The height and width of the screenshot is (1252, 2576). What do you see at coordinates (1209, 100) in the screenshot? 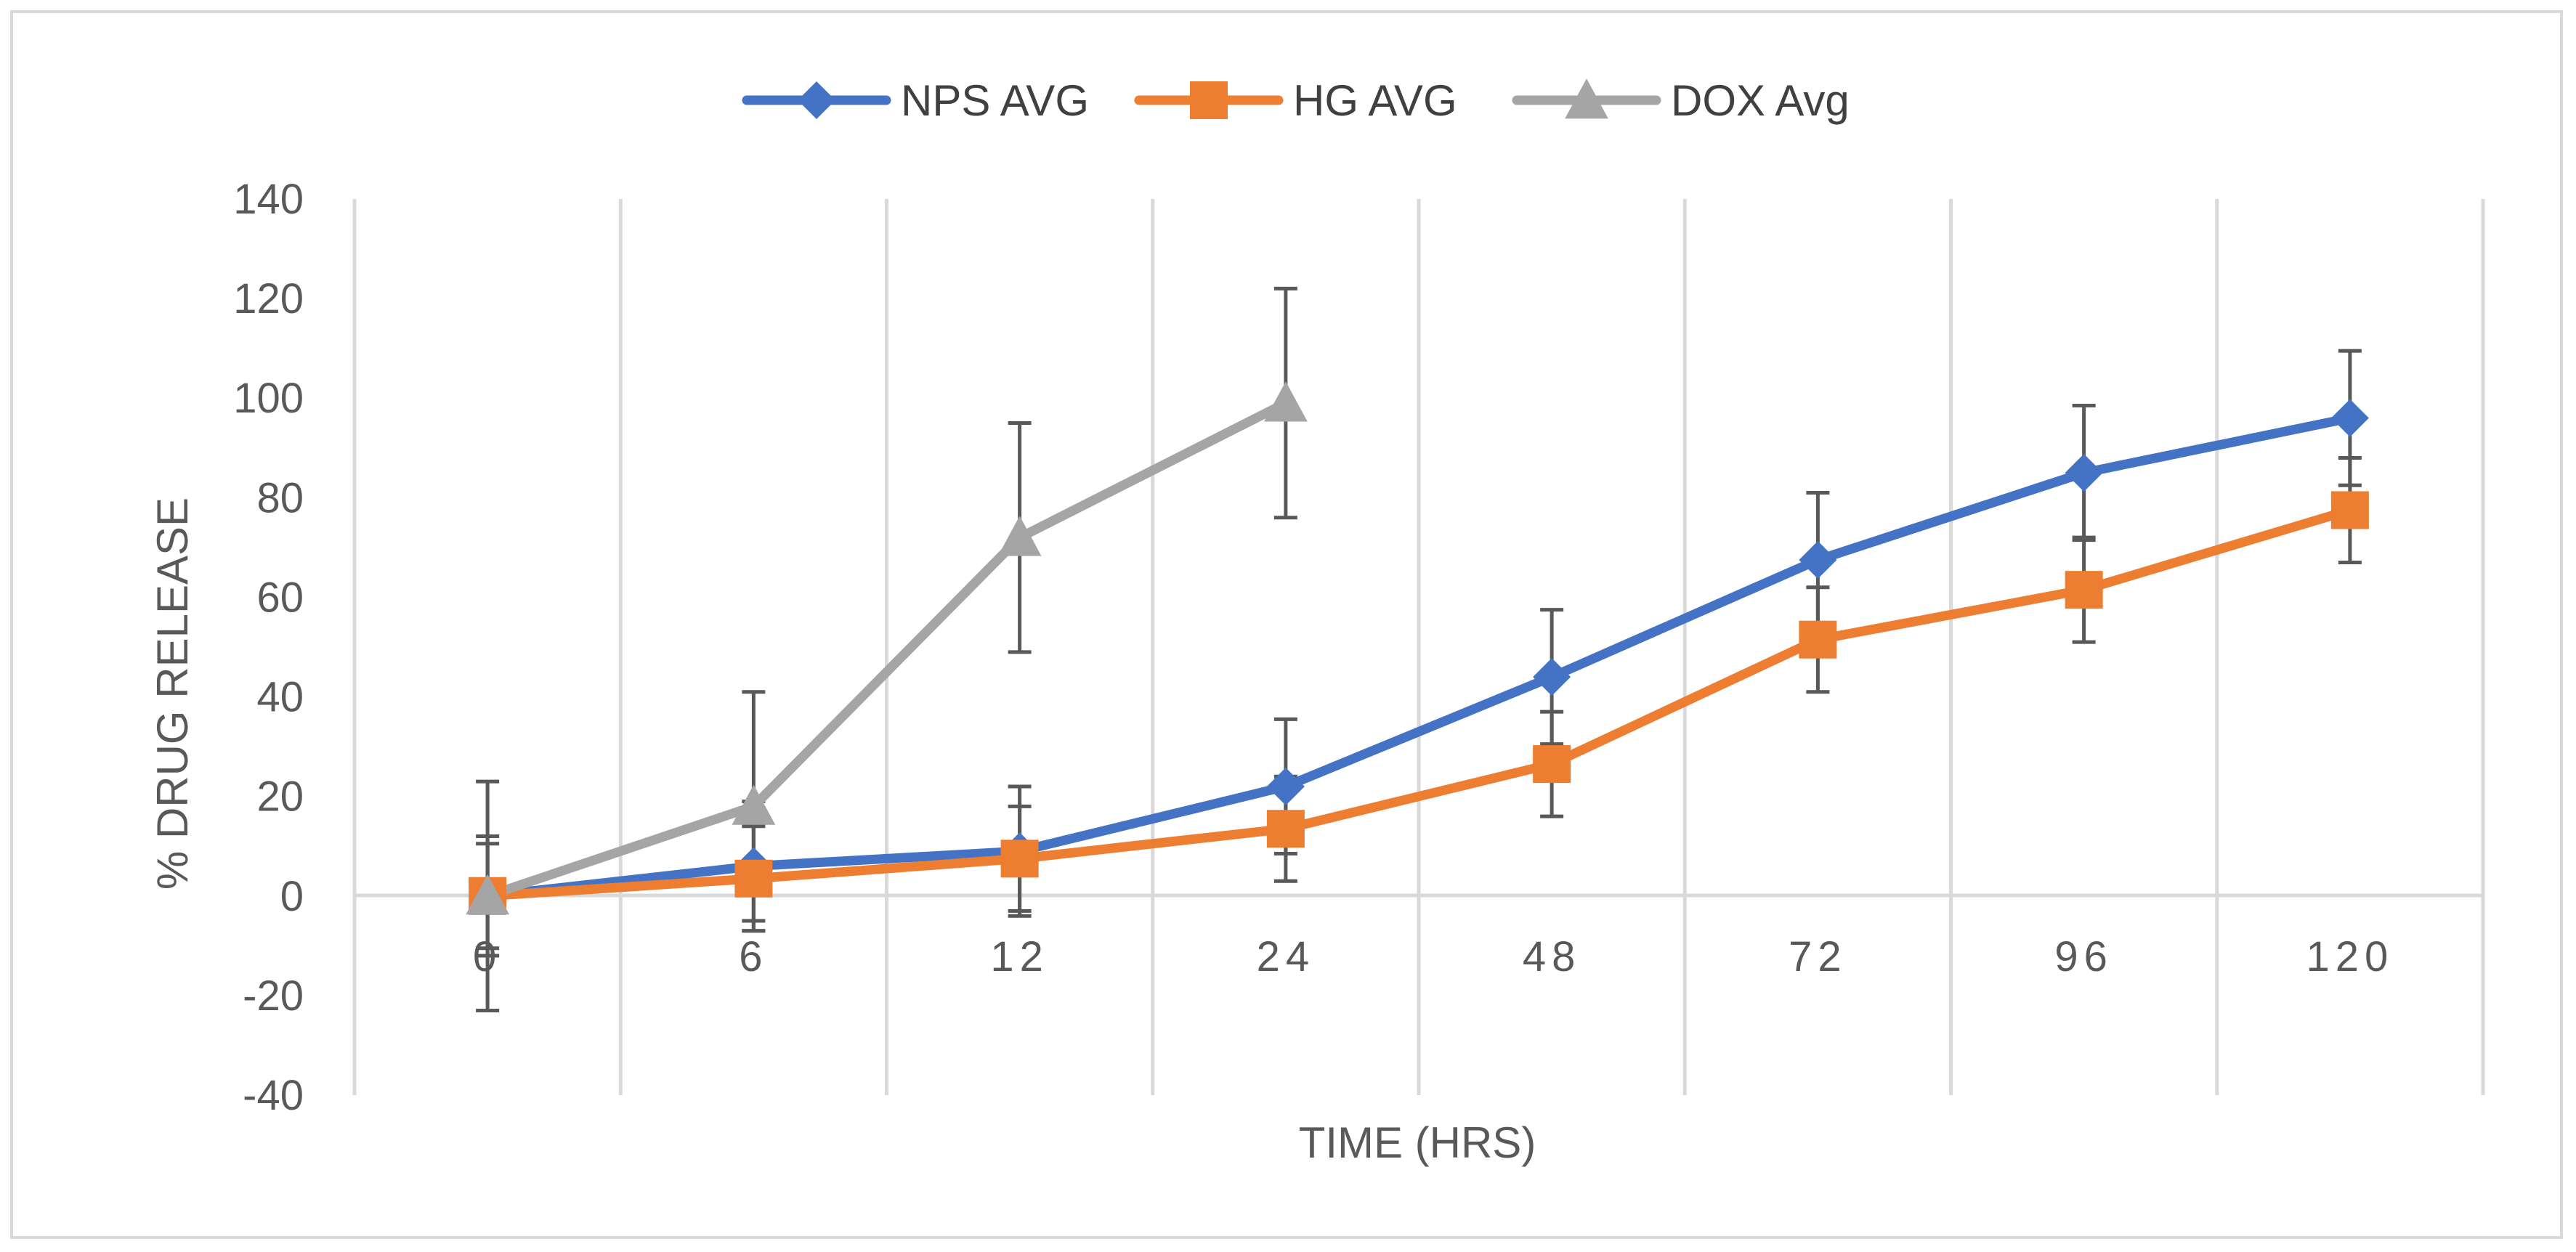
I see `legend-swatch-square-icon` at bounding box center [1209, 100].